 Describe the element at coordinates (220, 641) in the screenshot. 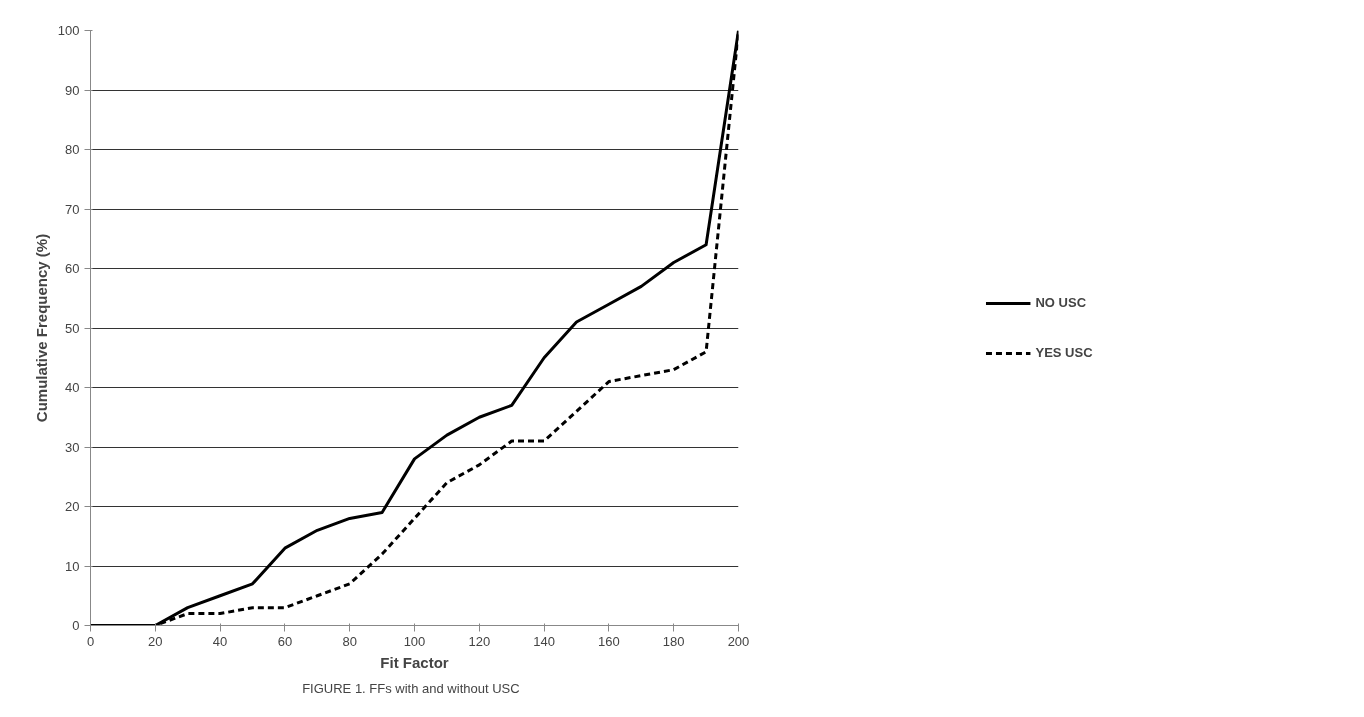

I see `x-tick-label: 40` at that location.